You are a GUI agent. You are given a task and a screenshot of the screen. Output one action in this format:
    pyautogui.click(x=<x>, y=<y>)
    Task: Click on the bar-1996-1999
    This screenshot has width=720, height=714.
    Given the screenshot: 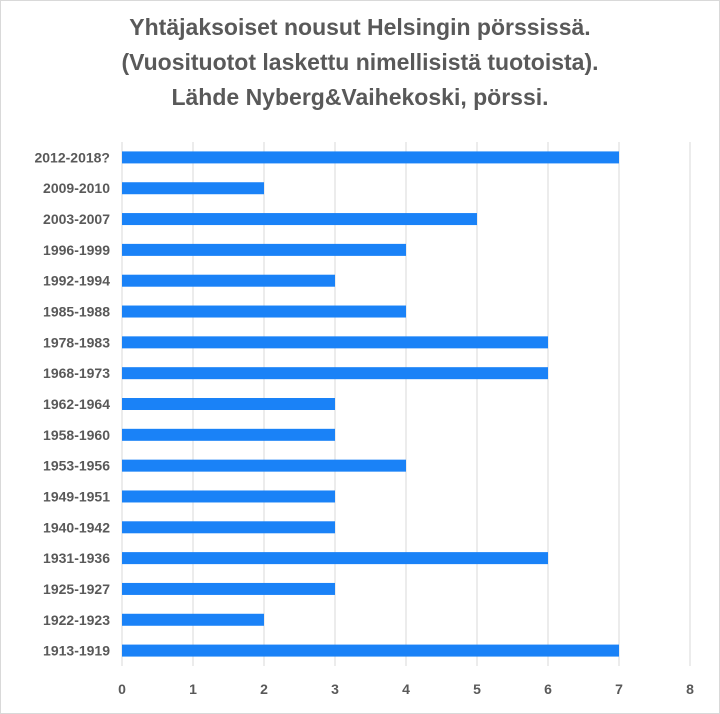 What is the action you would take?
    pyautogui.click(x=264, y=249)
    